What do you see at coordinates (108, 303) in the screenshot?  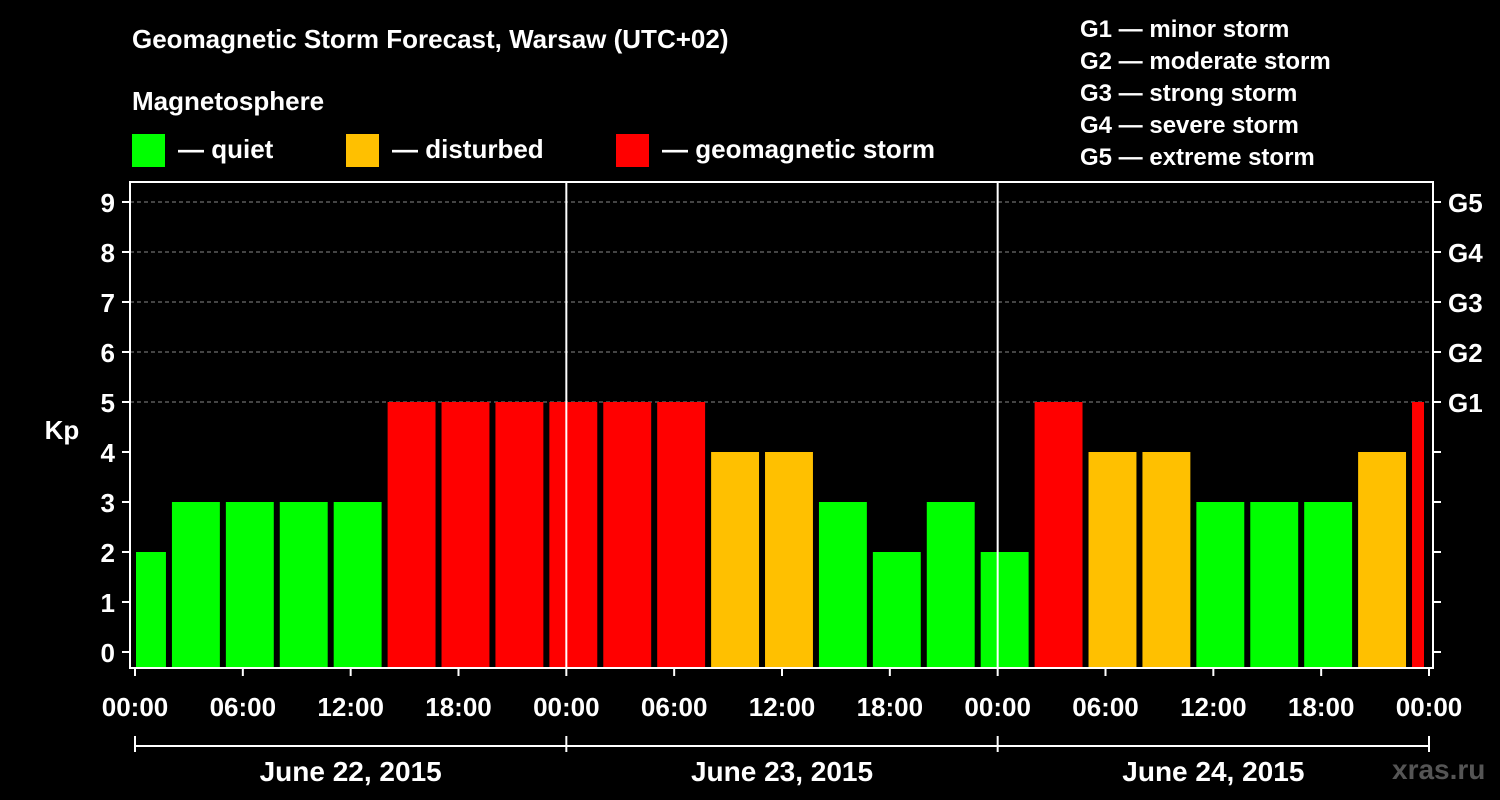 I see `y-tick-label: 7` at bounding box center [108, 303].